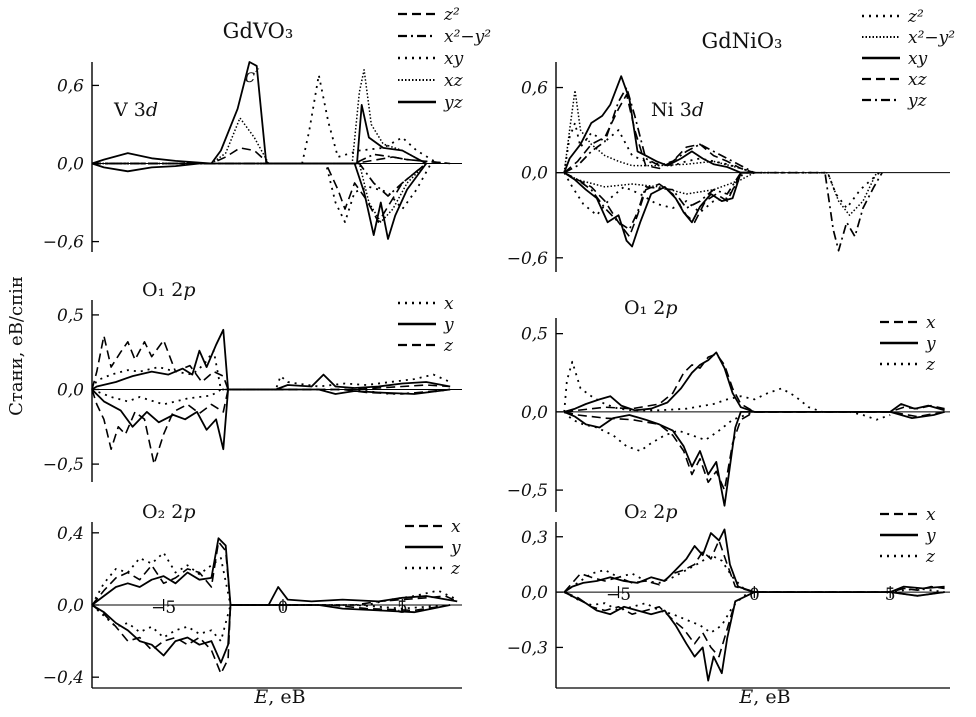 The image size is (976, 717). I want to click on series-line-x²−y²-down, so click(720, 193).